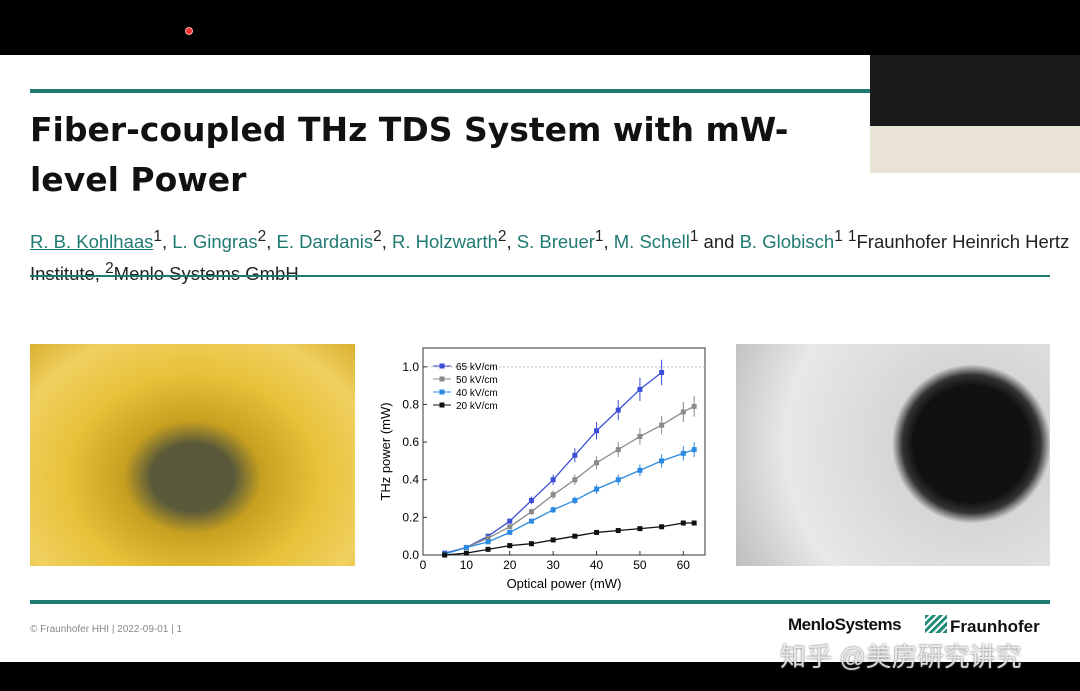 Image resolution: width=1080 pixels, height=691 pixels. I want to click on y-tick-label: 0.4, so click(410, 480).